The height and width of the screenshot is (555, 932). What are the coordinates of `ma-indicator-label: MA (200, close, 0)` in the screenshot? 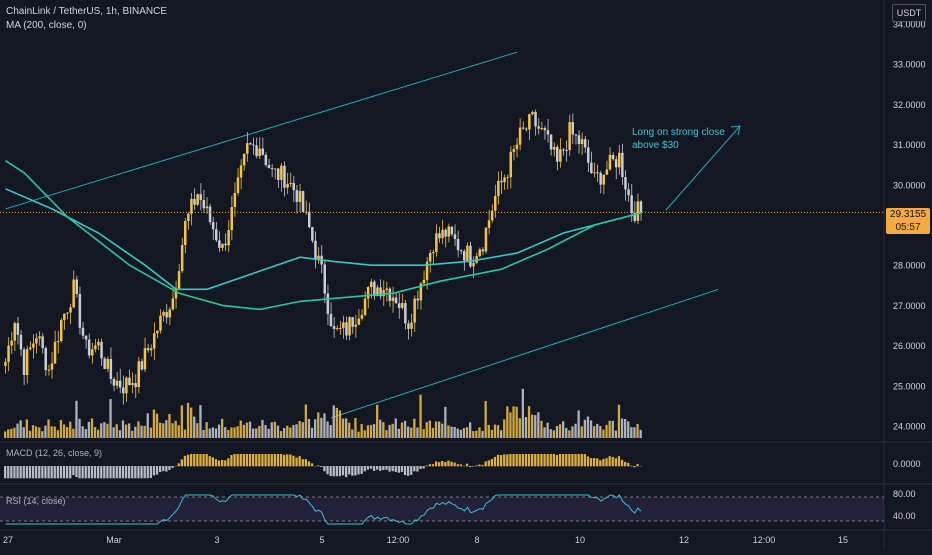 It's located at (46, 25).